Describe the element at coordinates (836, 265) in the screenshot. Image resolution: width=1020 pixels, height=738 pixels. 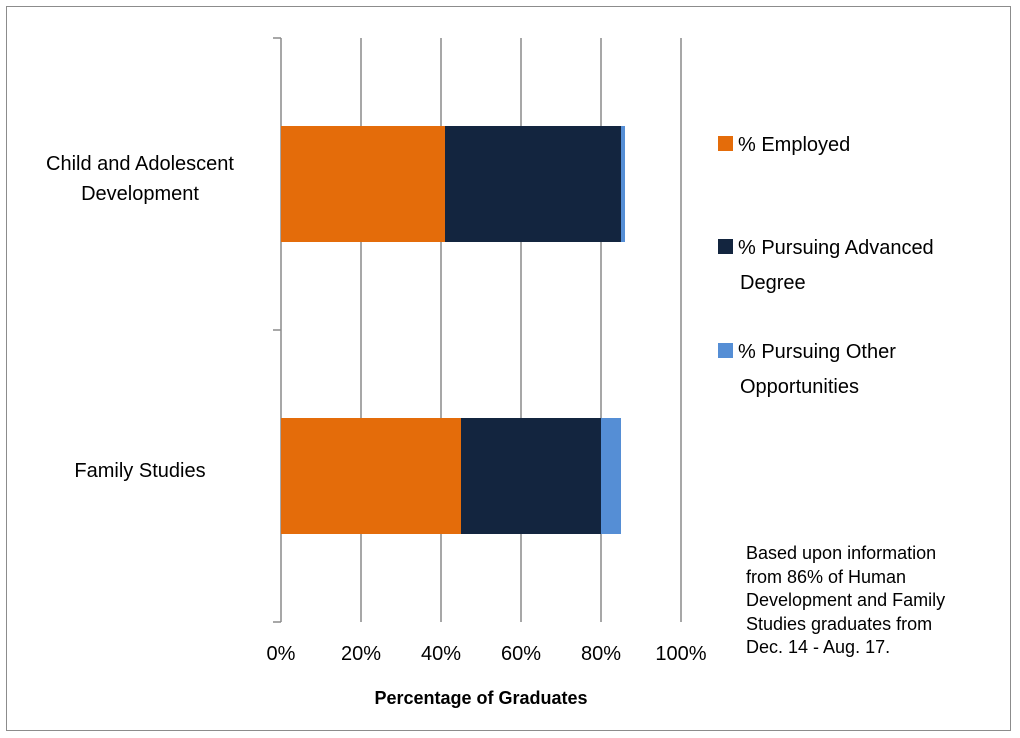
I see `legend-label: % Pursuing Advanced Degree` at that location.